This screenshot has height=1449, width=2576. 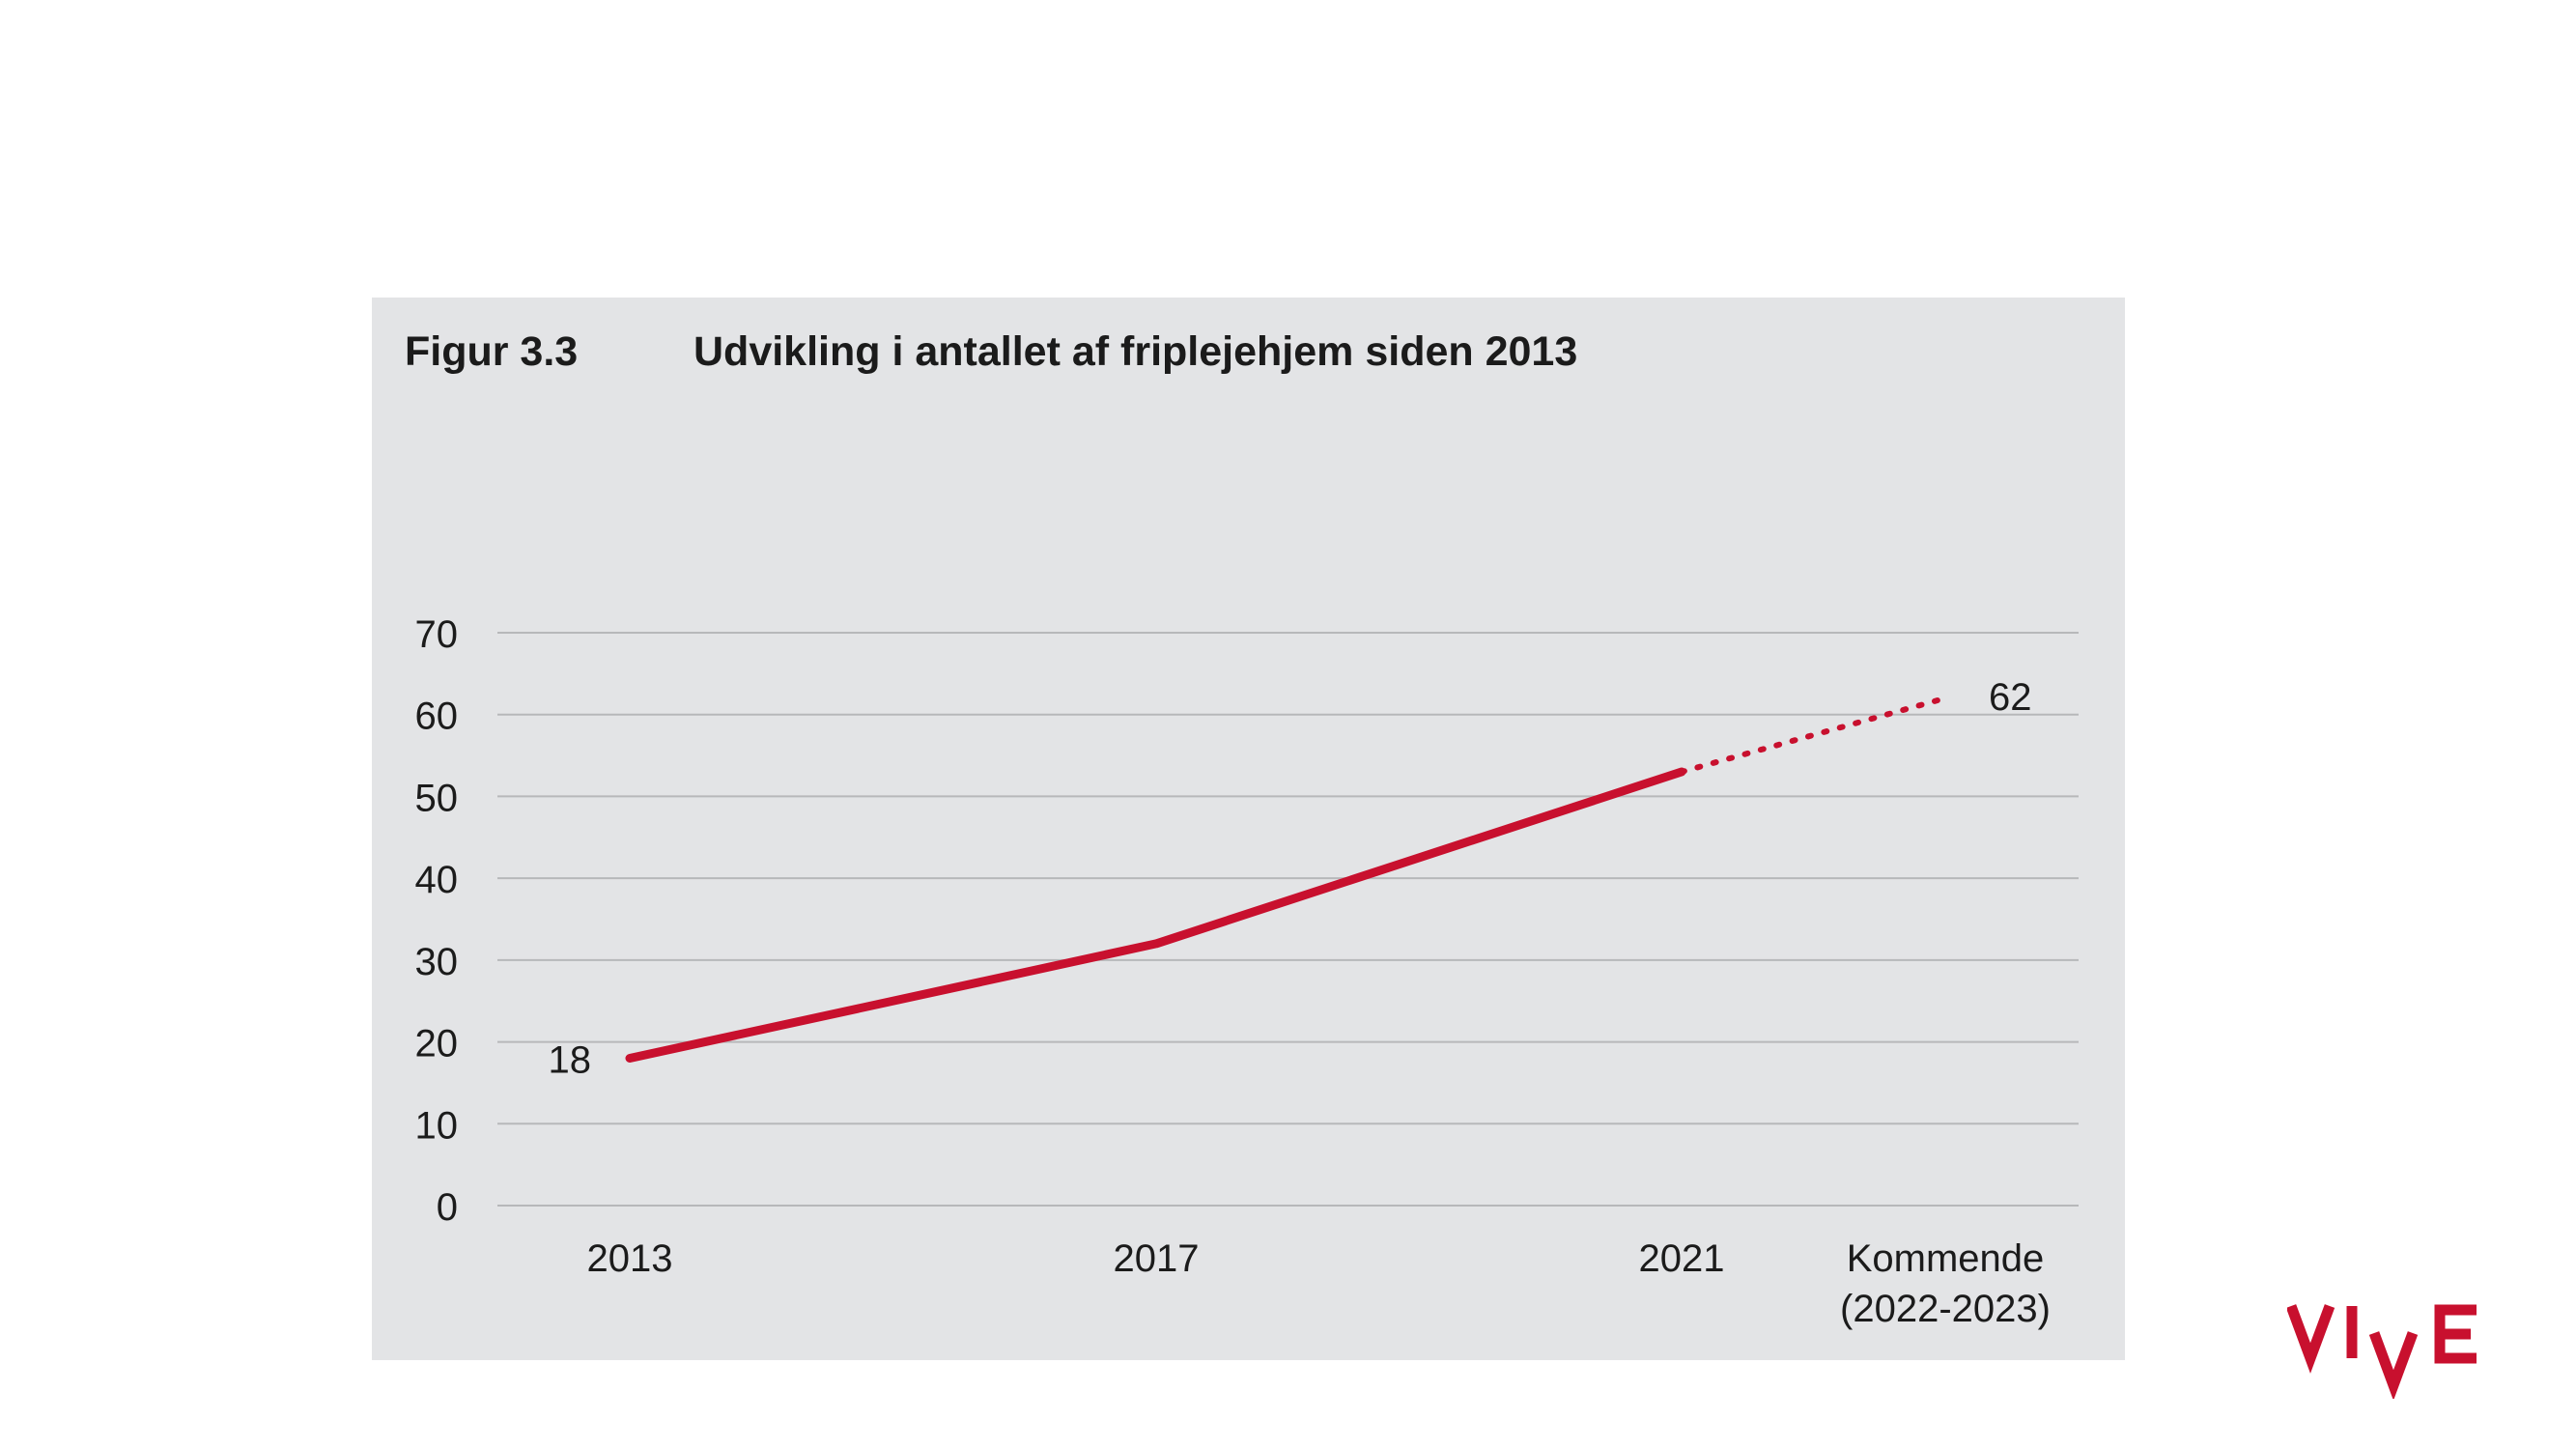 What do you see at coordinates (492, 351) in the screenshot?
I see `figure-label: Figur 3.3` at bounding box center [492, 351].